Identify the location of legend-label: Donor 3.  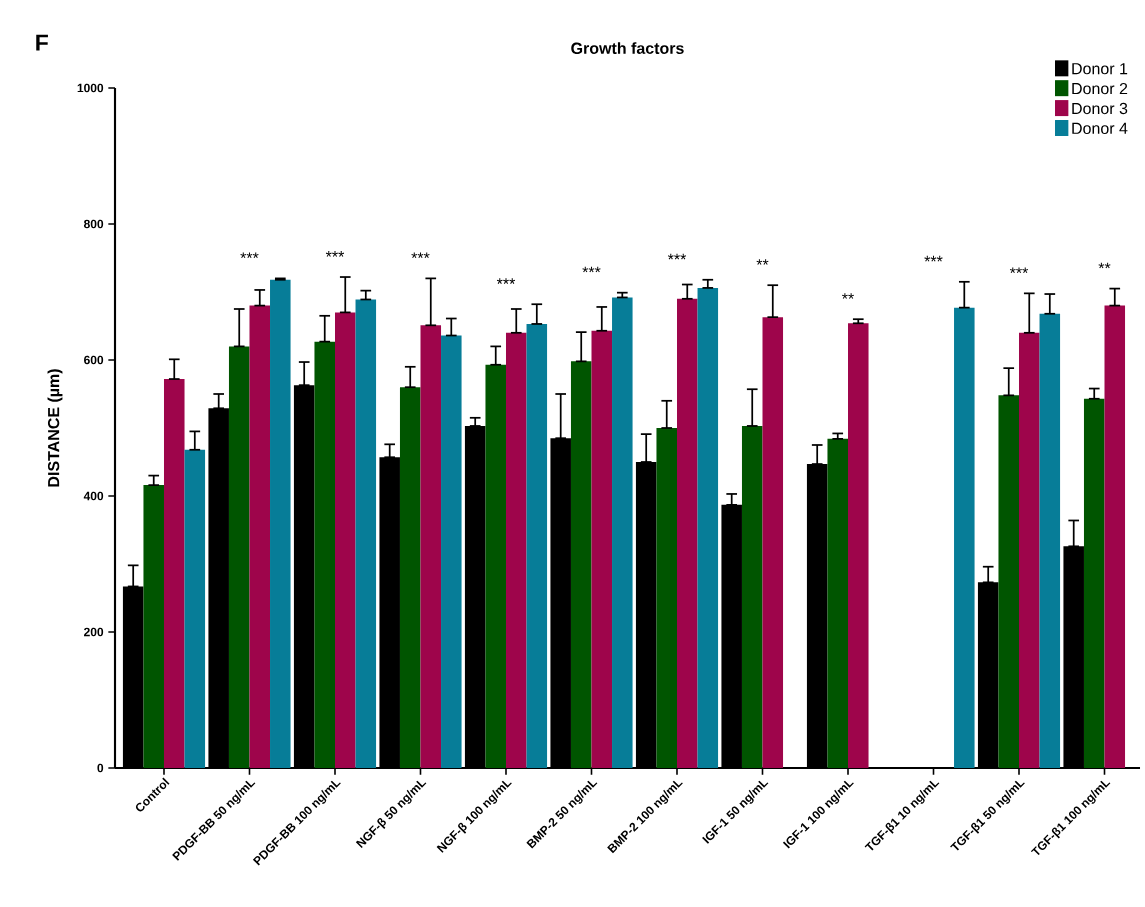
(1100, 108).